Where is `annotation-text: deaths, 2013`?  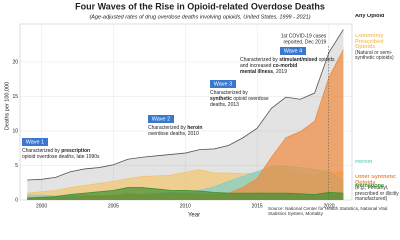 annotation-text: deaths, 2013 is located at coordinates (224, 105).